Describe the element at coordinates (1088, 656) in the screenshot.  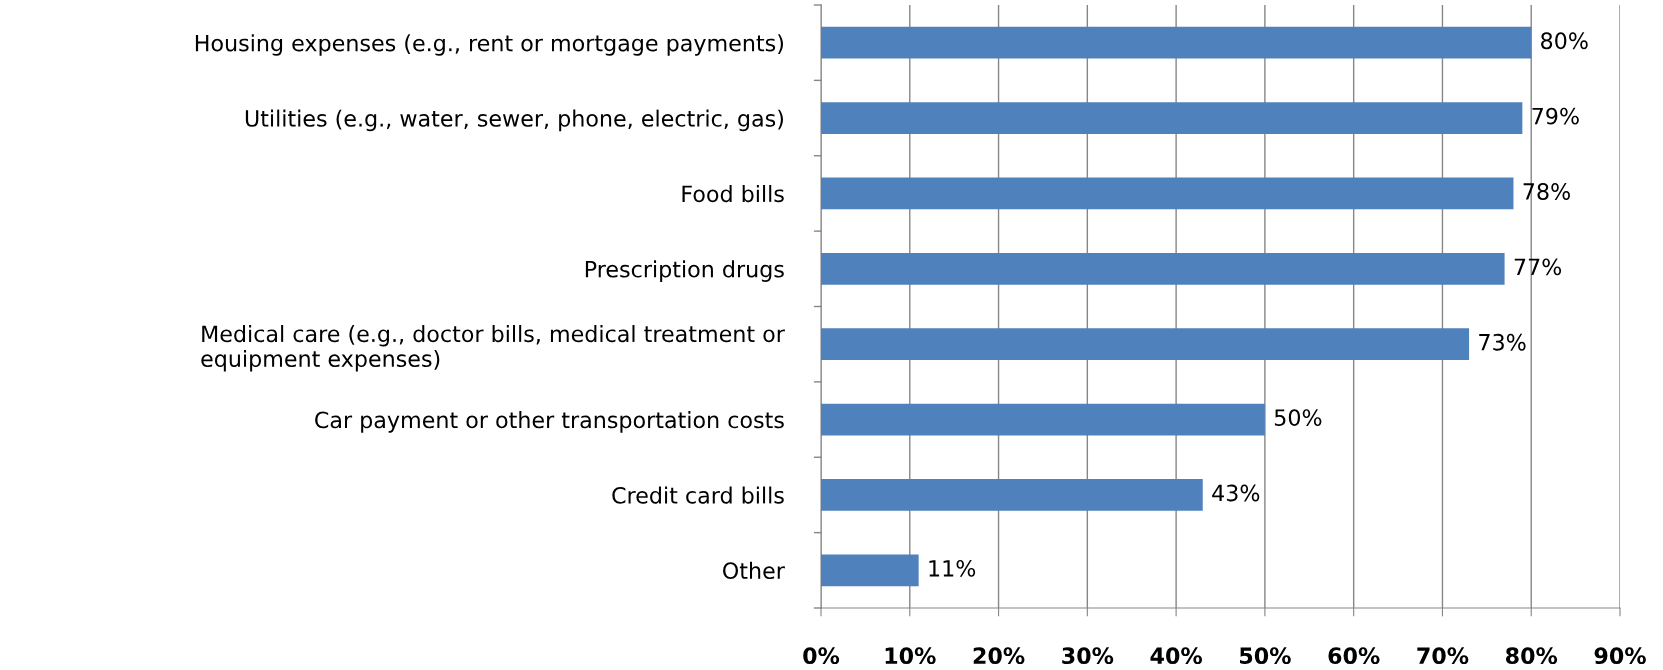
I see `x-tick-label: 30%` at that location.